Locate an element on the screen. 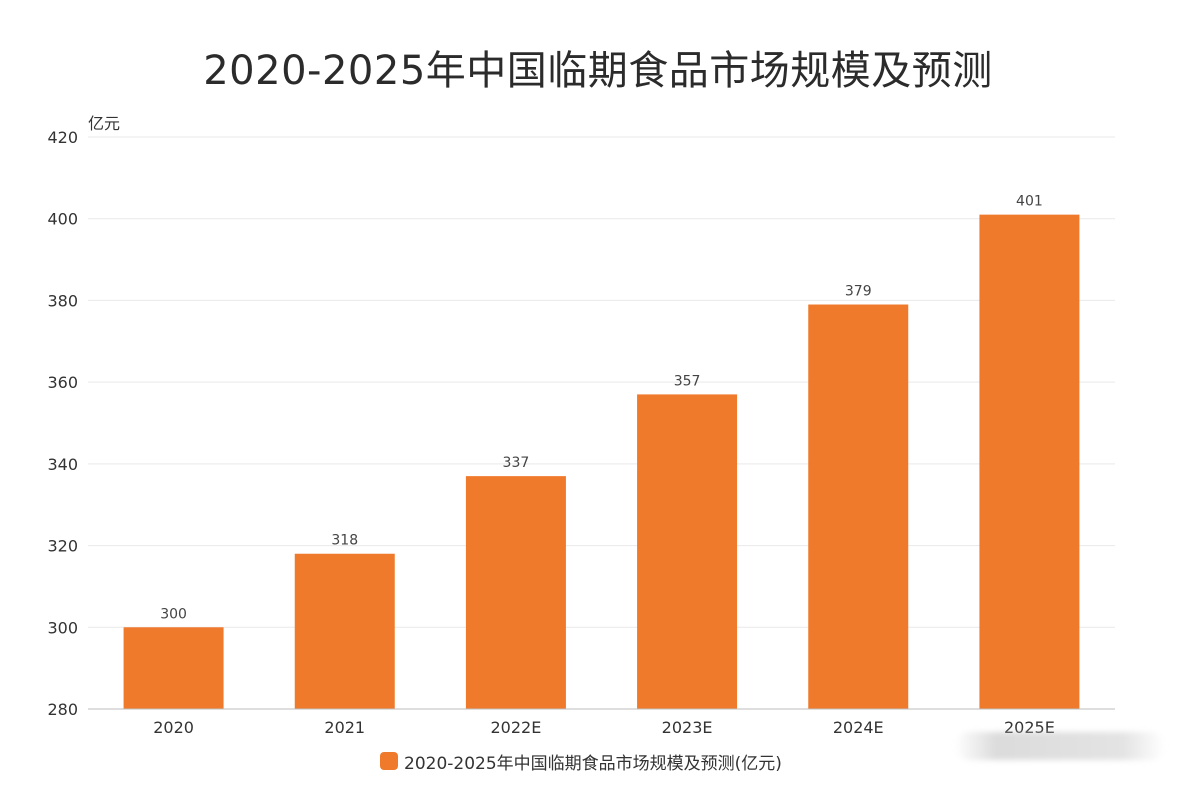 This screenshot has width=1196, height=798. legend-swatch is located at coordinates (389, 761).